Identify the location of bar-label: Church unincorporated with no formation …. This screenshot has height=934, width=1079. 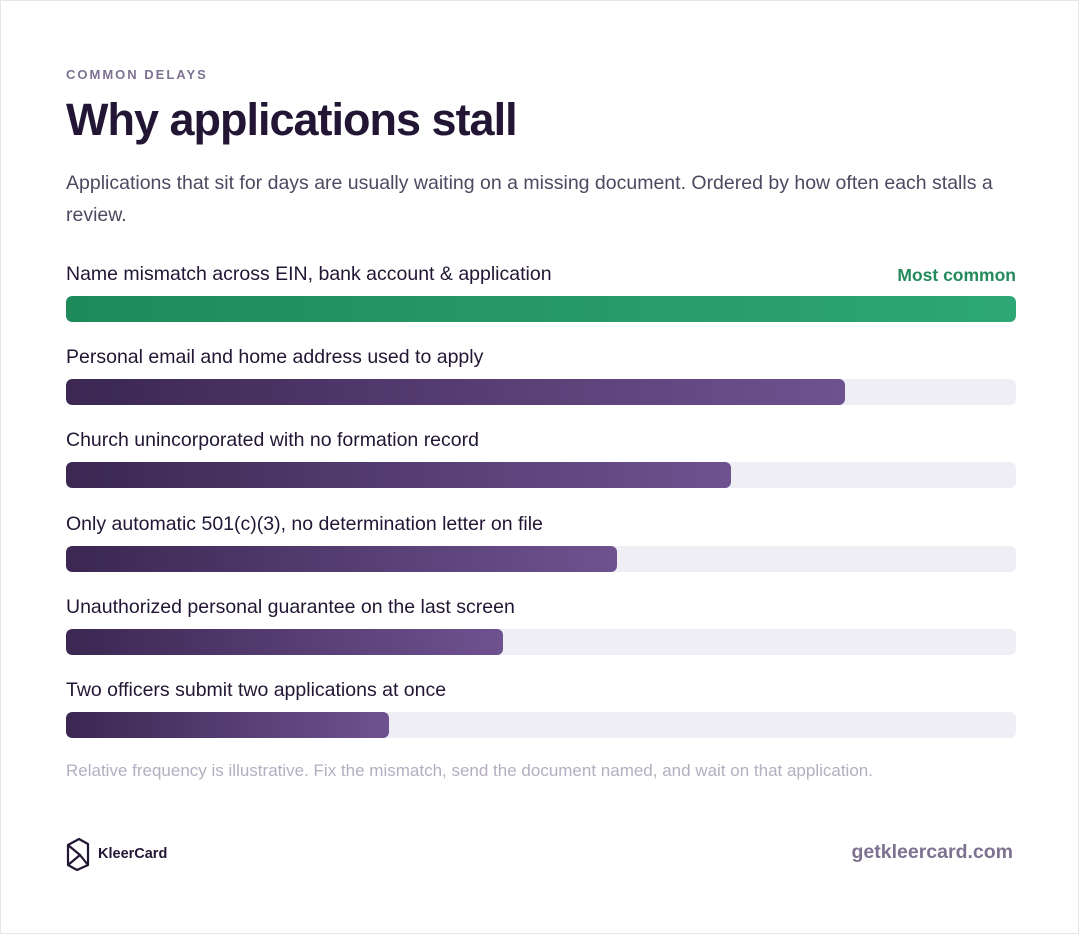
(272, 440).